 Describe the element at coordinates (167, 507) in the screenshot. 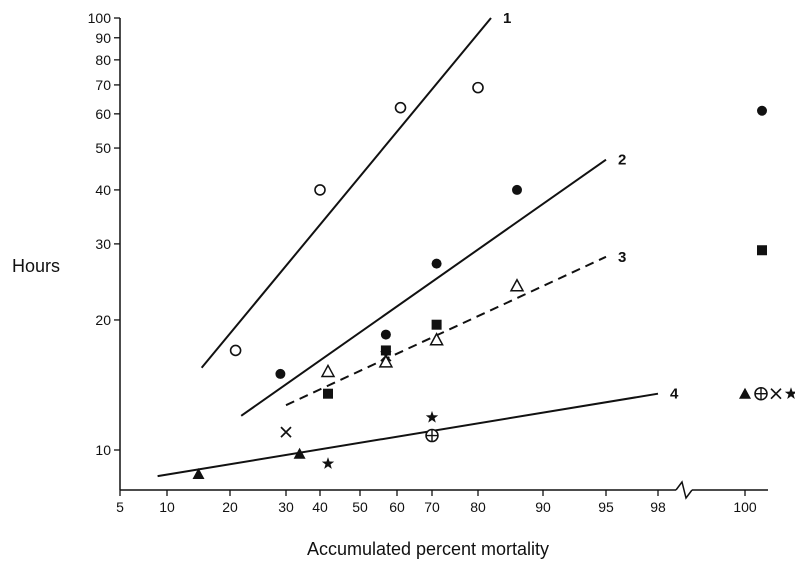

I see `x-tick-label: 10` at that location.